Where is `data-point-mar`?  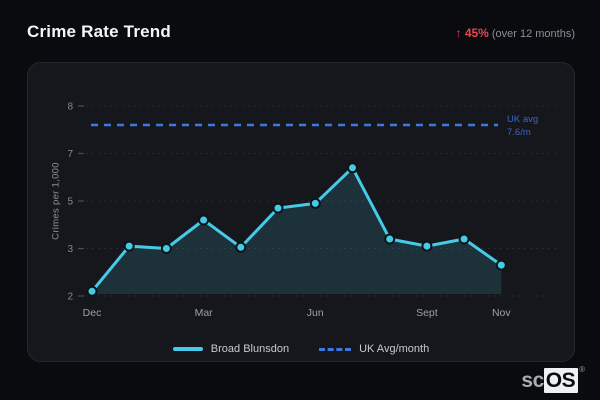 data-point-mar is located at coordinates (204, 220).